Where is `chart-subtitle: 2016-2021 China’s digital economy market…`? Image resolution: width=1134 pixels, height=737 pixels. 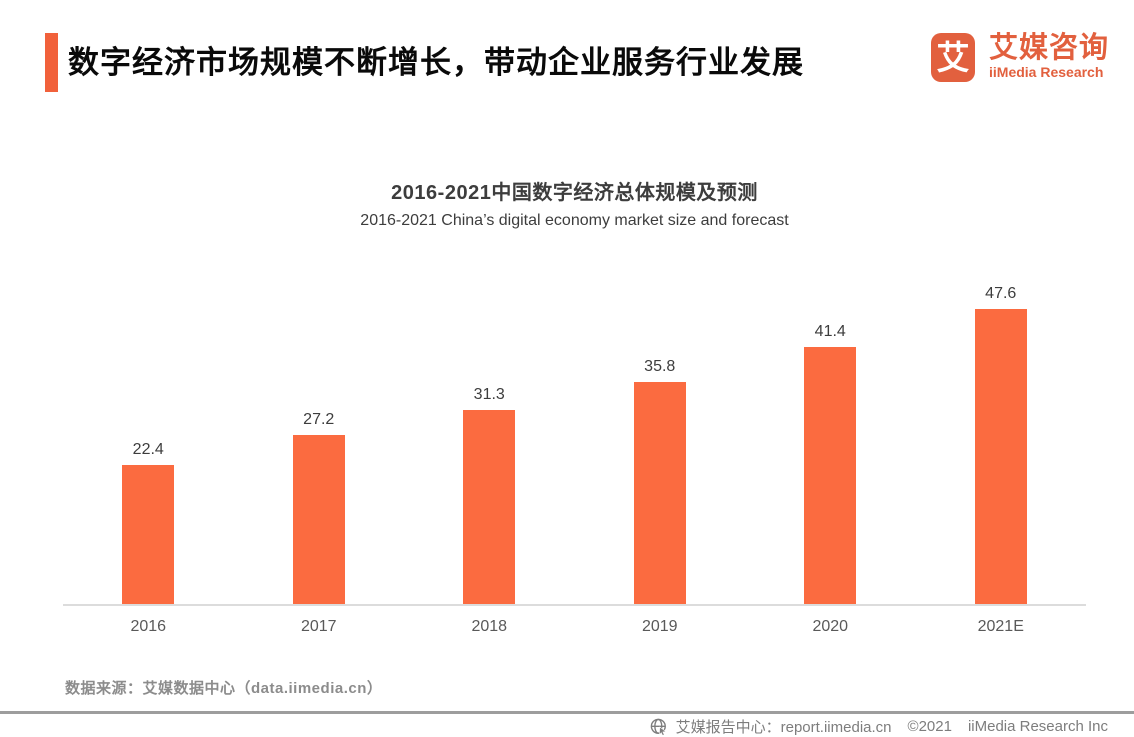 chart-subtitle: 2016-2021 China’s digital economy market… is located at coordinates (574, 220).